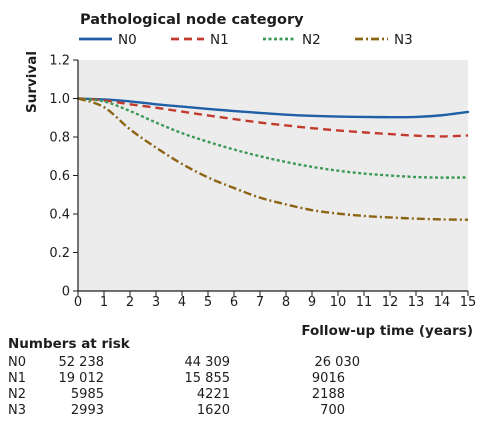 Image resolution: width=481 pixels, height=432 pixels. Describe the element at coordinates (384, 40) in the screenshot. I see `legend-item-n3: N3` at that location.